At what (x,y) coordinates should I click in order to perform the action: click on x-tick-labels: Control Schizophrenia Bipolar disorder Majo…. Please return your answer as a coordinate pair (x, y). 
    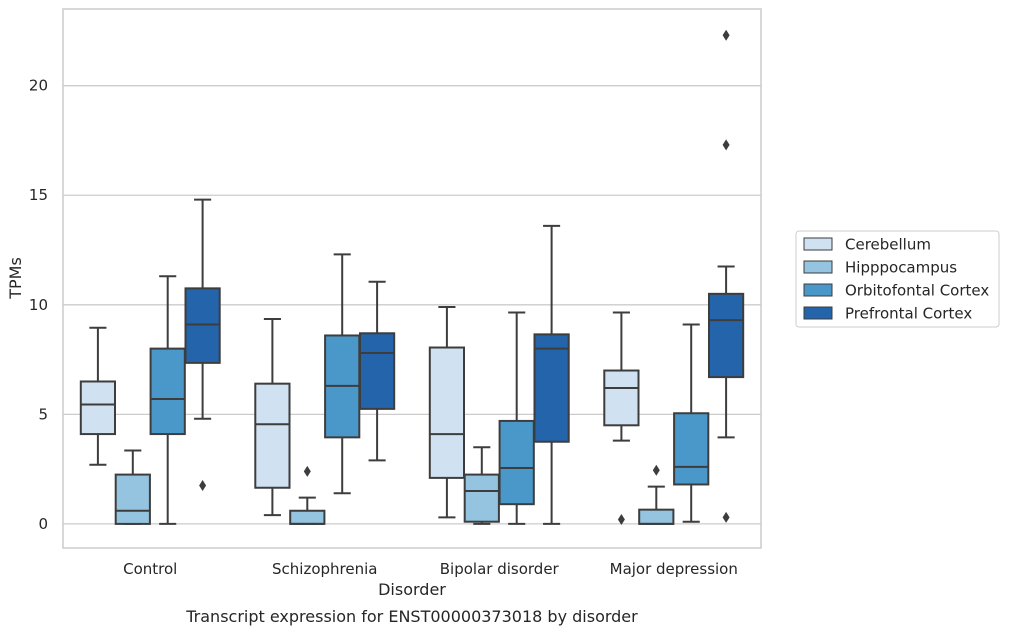
    Looking at the image, I should click on (430, 569).